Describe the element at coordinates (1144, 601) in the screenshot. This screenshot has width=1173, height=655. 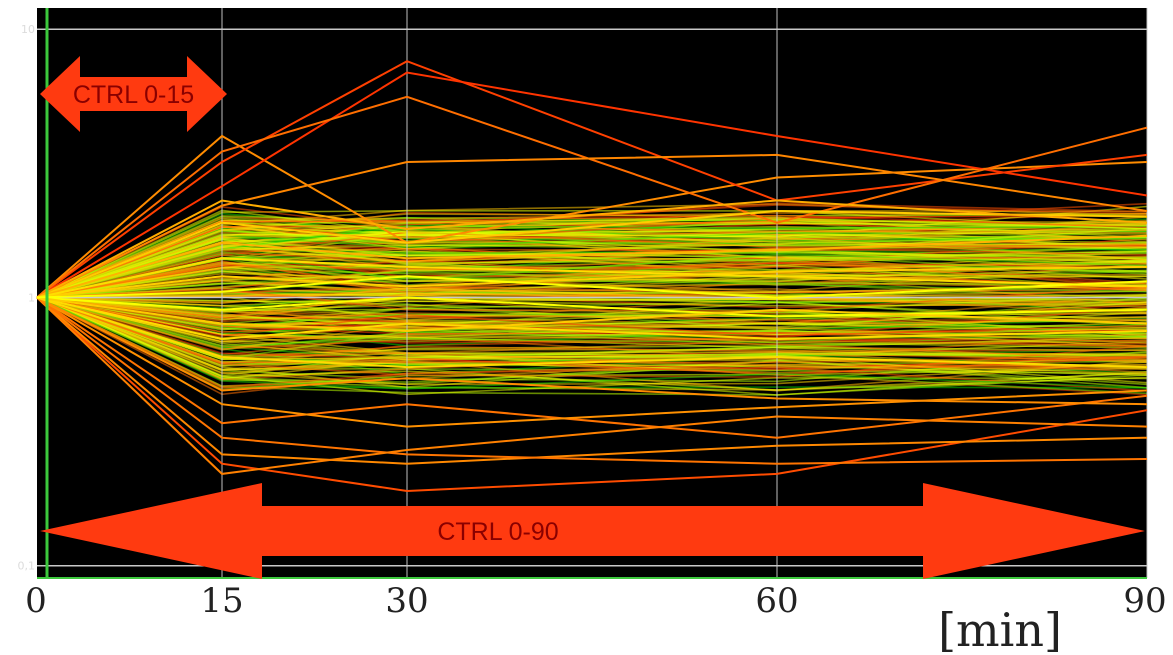
I see `x-tick-label: 90` at that location.